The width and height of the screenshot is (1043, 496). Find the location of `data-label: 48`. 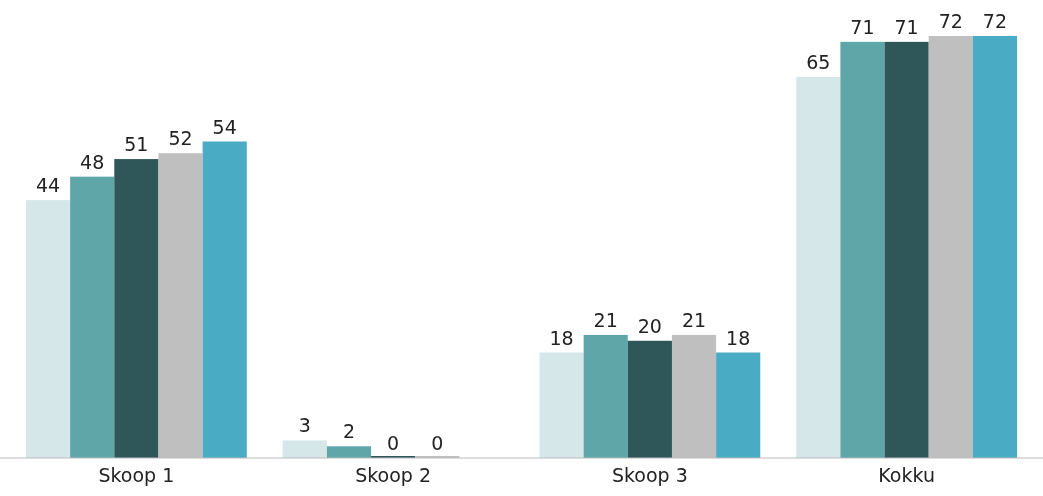

data-label: 48 is located at coordinates (92, 161).